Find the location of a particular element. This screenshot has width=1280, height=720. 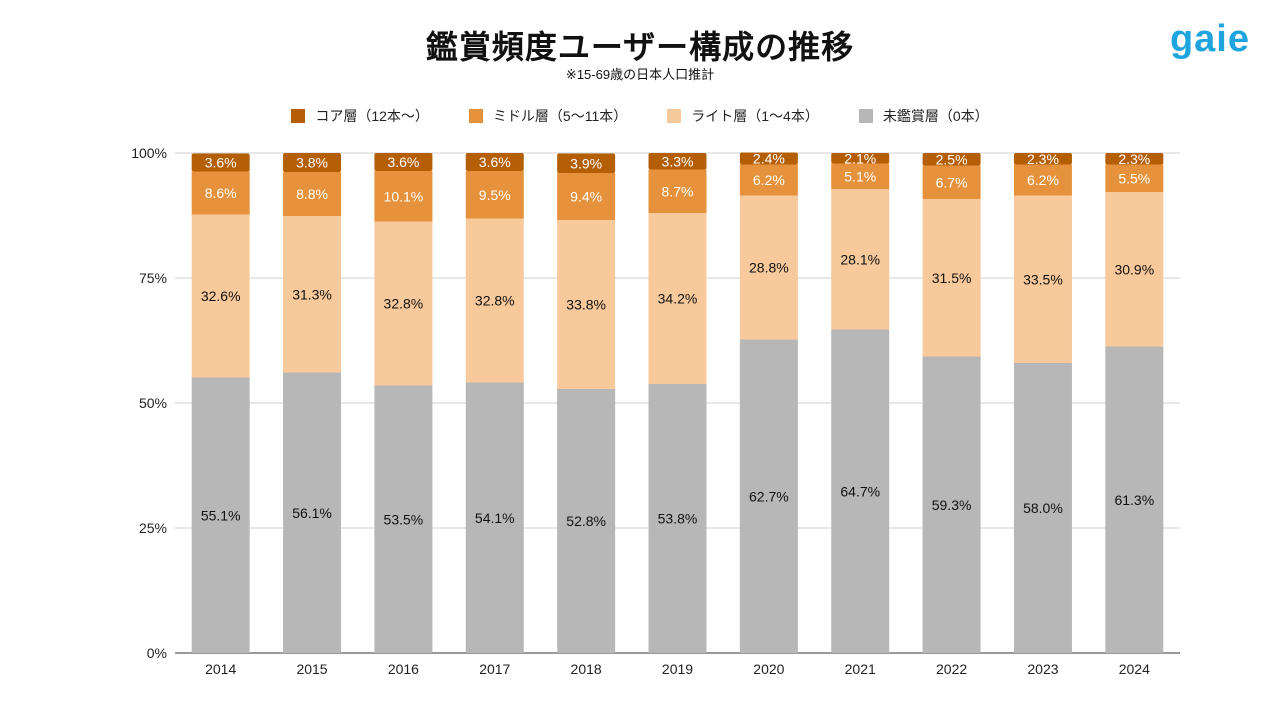

data-label: 30.9% is located at coordinates (1134, 269).